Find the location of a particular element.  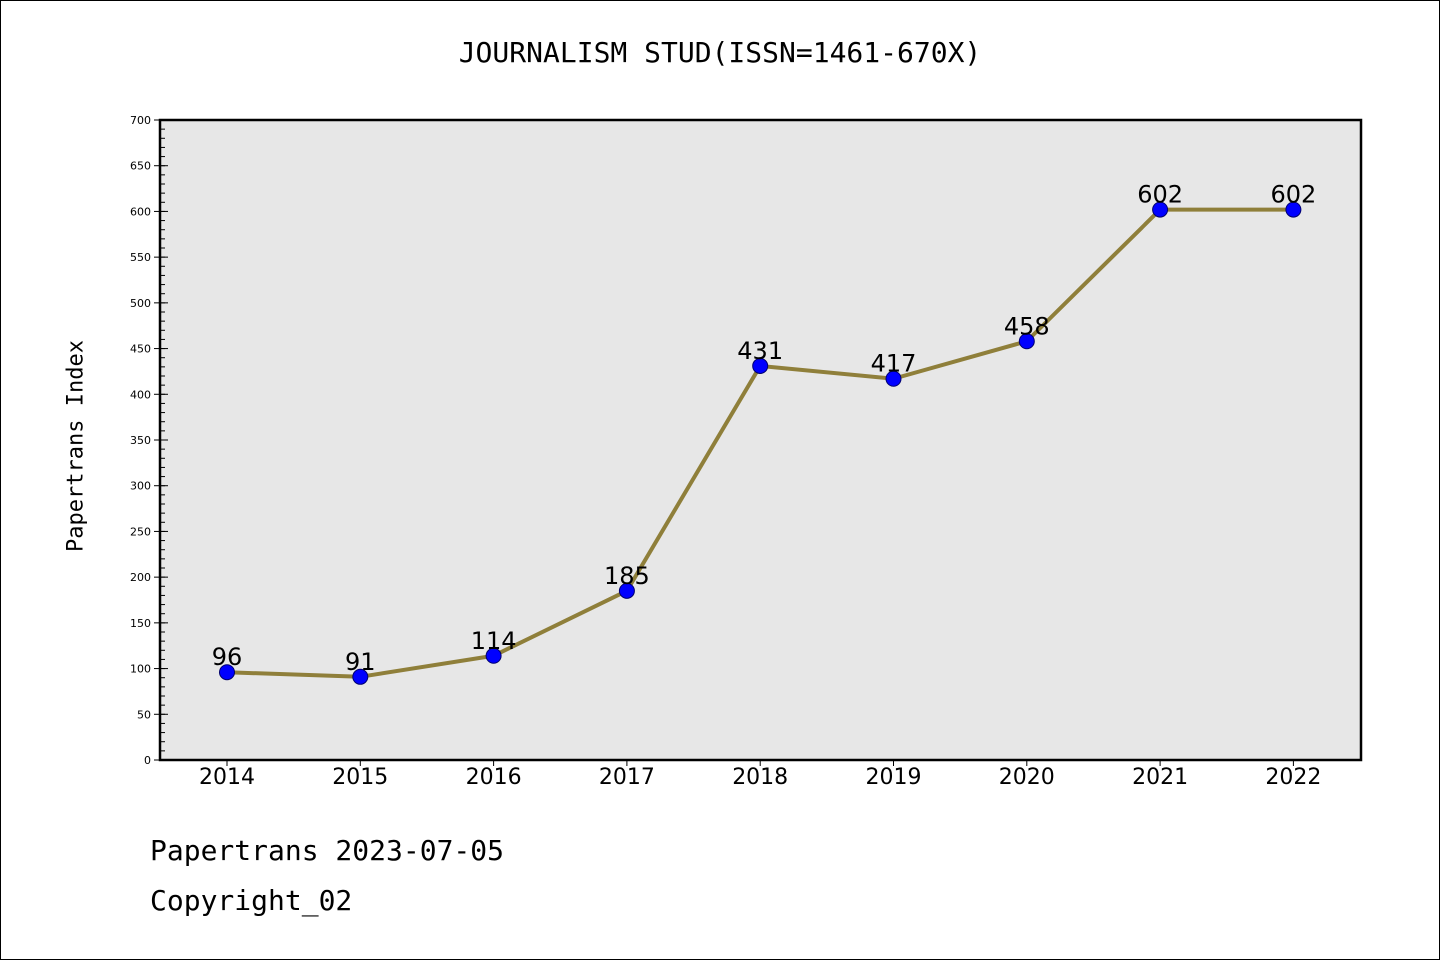

x-tick-label: 2018 is located at coordinates (760, 777).